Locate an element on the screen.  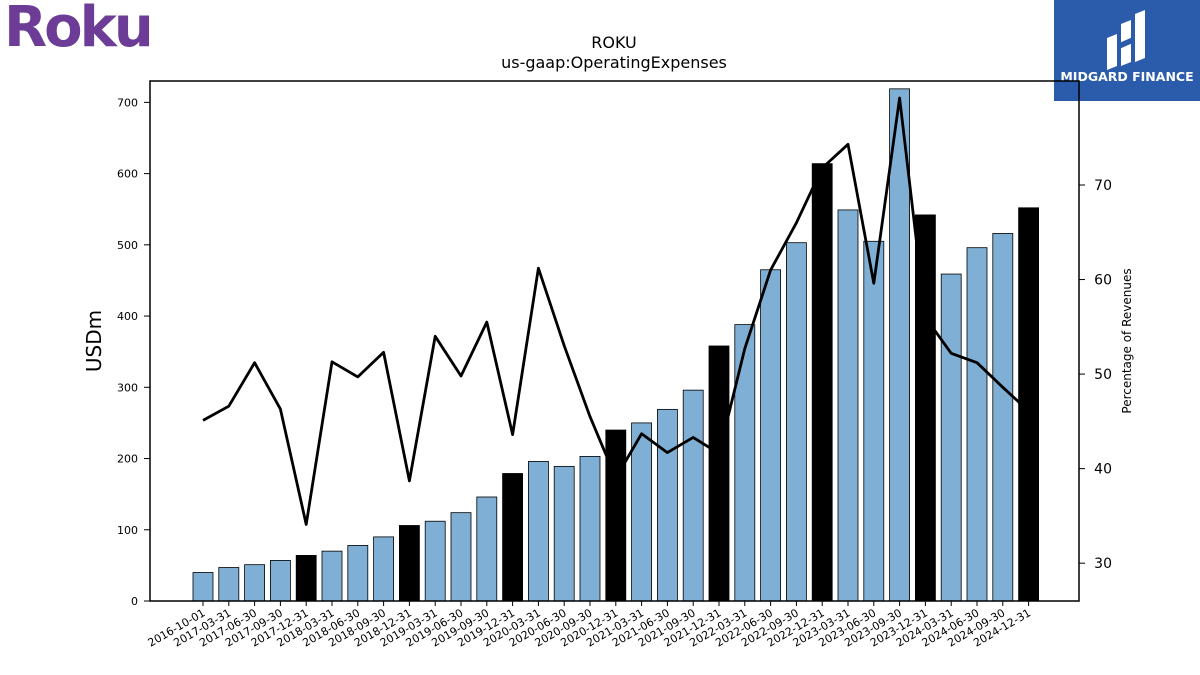
y-tick-label: 200 is located at coordinates (127, 459).